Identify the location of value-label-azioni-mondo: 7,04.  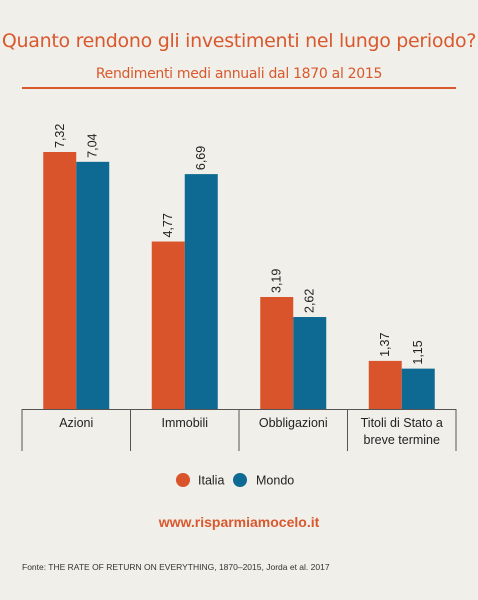
(93, 145).